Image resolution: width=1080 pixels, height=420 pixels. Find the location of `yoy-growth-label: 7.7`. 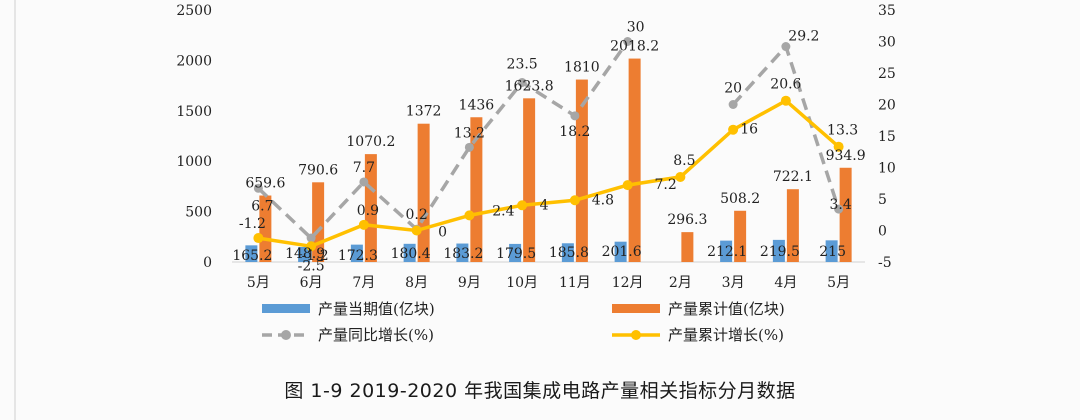

yoy-growth-label: 7.7 is located at coordinates (364, 168).